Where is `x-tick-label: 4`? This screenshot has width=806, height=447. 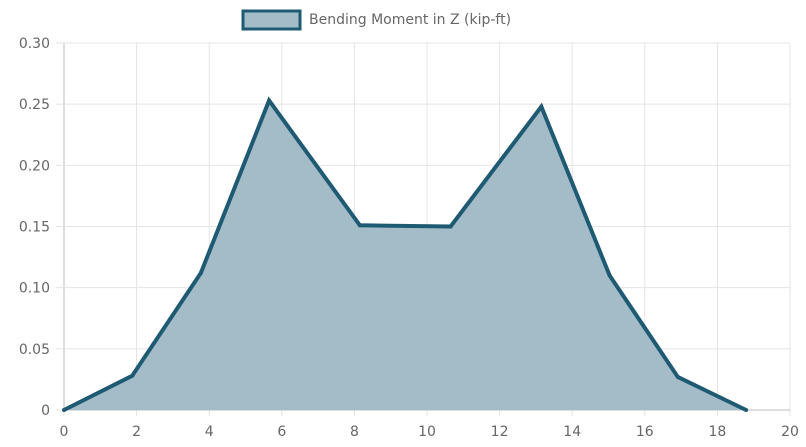
x-tick-label: 4 is located at coordinates (209, 432).